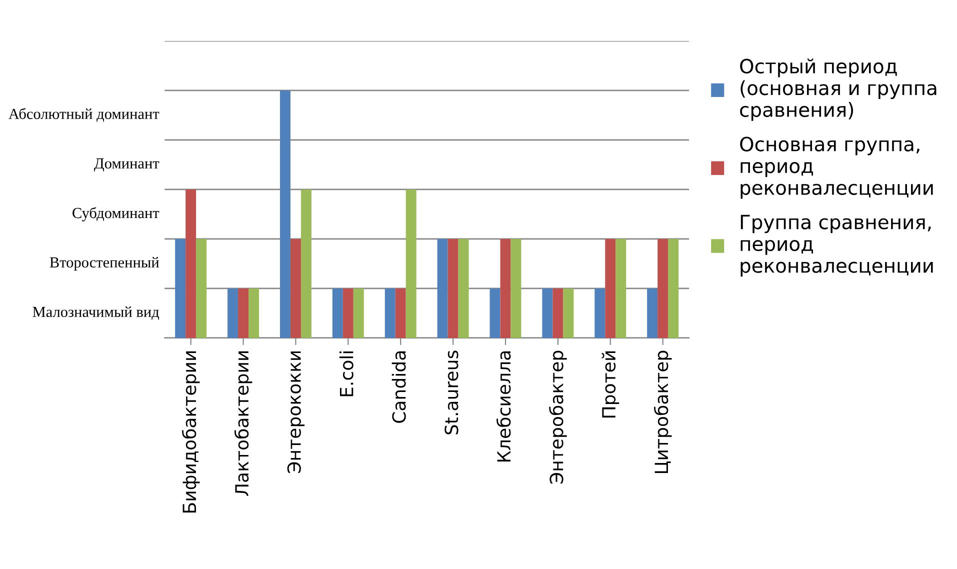 The width and height of the screenshot is (957, 569). Describe the element at coordinates (116, 214) in the screenshot. I see `text: Субдоминант` at that location.